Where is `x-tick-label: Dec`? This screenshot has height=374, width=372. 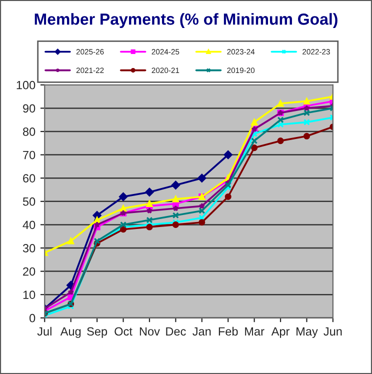
x-tick-label: Dec is located at coordinates (176, 331).